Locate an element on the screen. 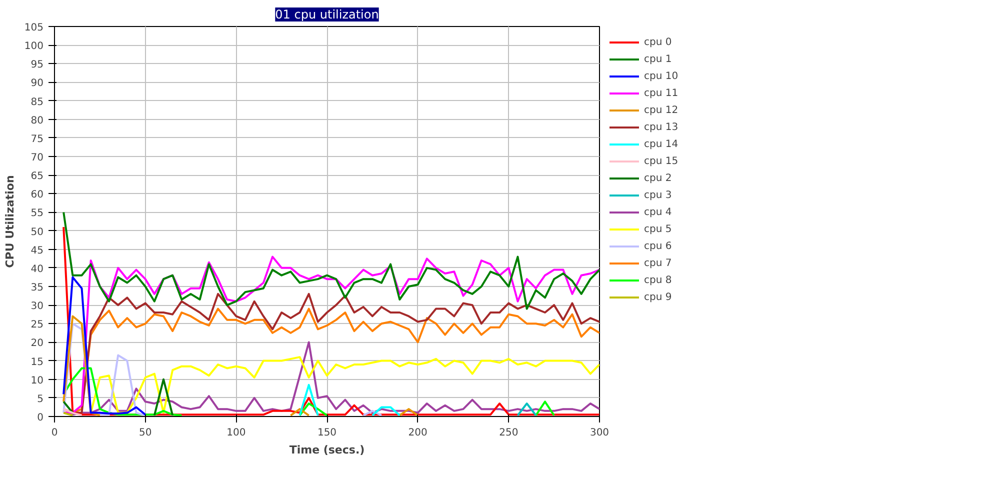 Image resolution: width=1000 pixels, height=504 pixels. y-tick-label: 65 is located at coordinates (37, 176).